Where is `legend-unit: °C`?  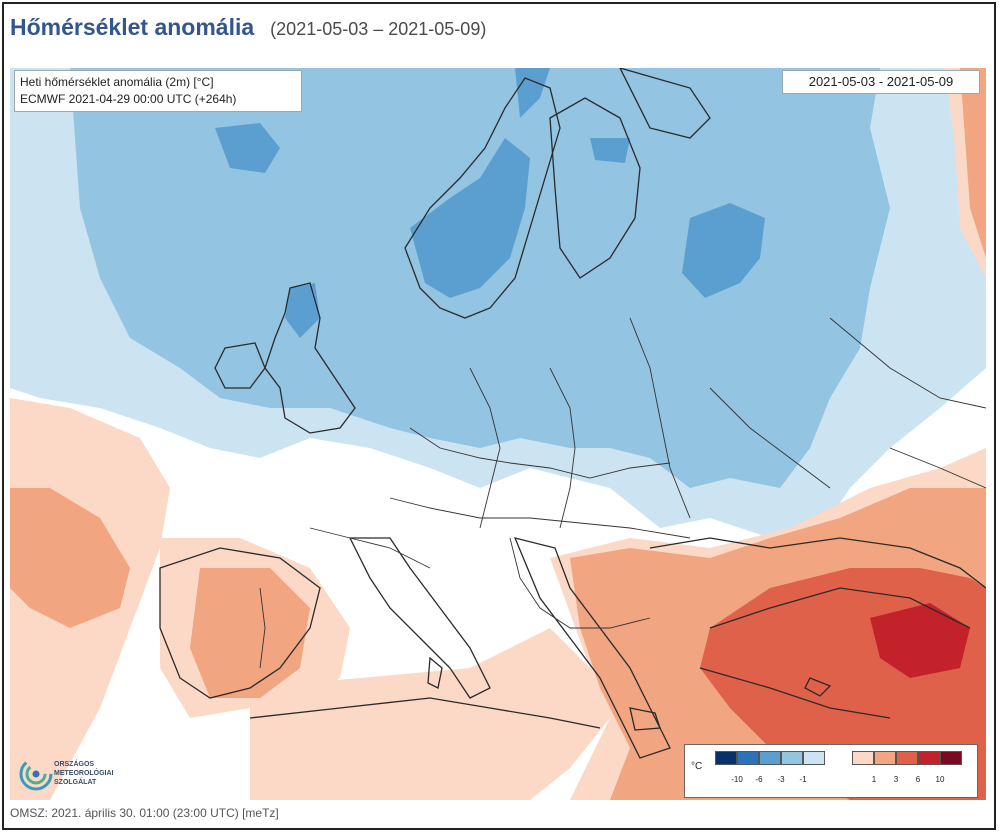 legend-unit: °C is located at coordinates (697, 766).